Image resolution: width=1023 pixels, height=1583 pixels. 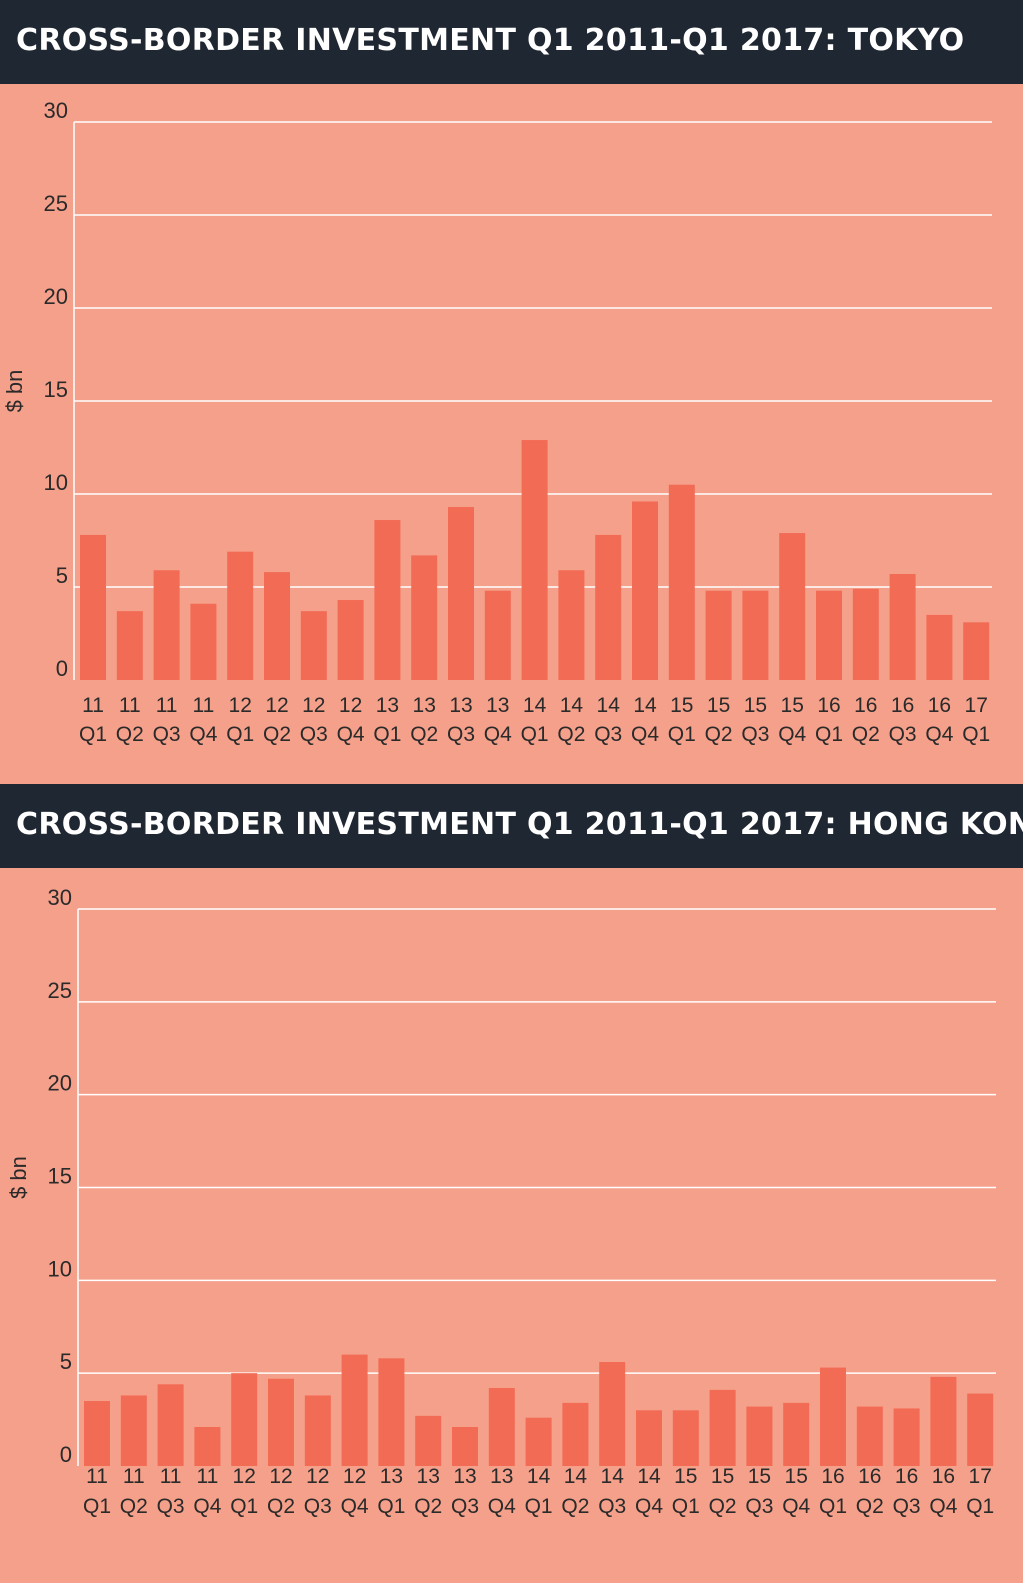 I want to click on y-tick-label: 25, so click(x=60, y=990).